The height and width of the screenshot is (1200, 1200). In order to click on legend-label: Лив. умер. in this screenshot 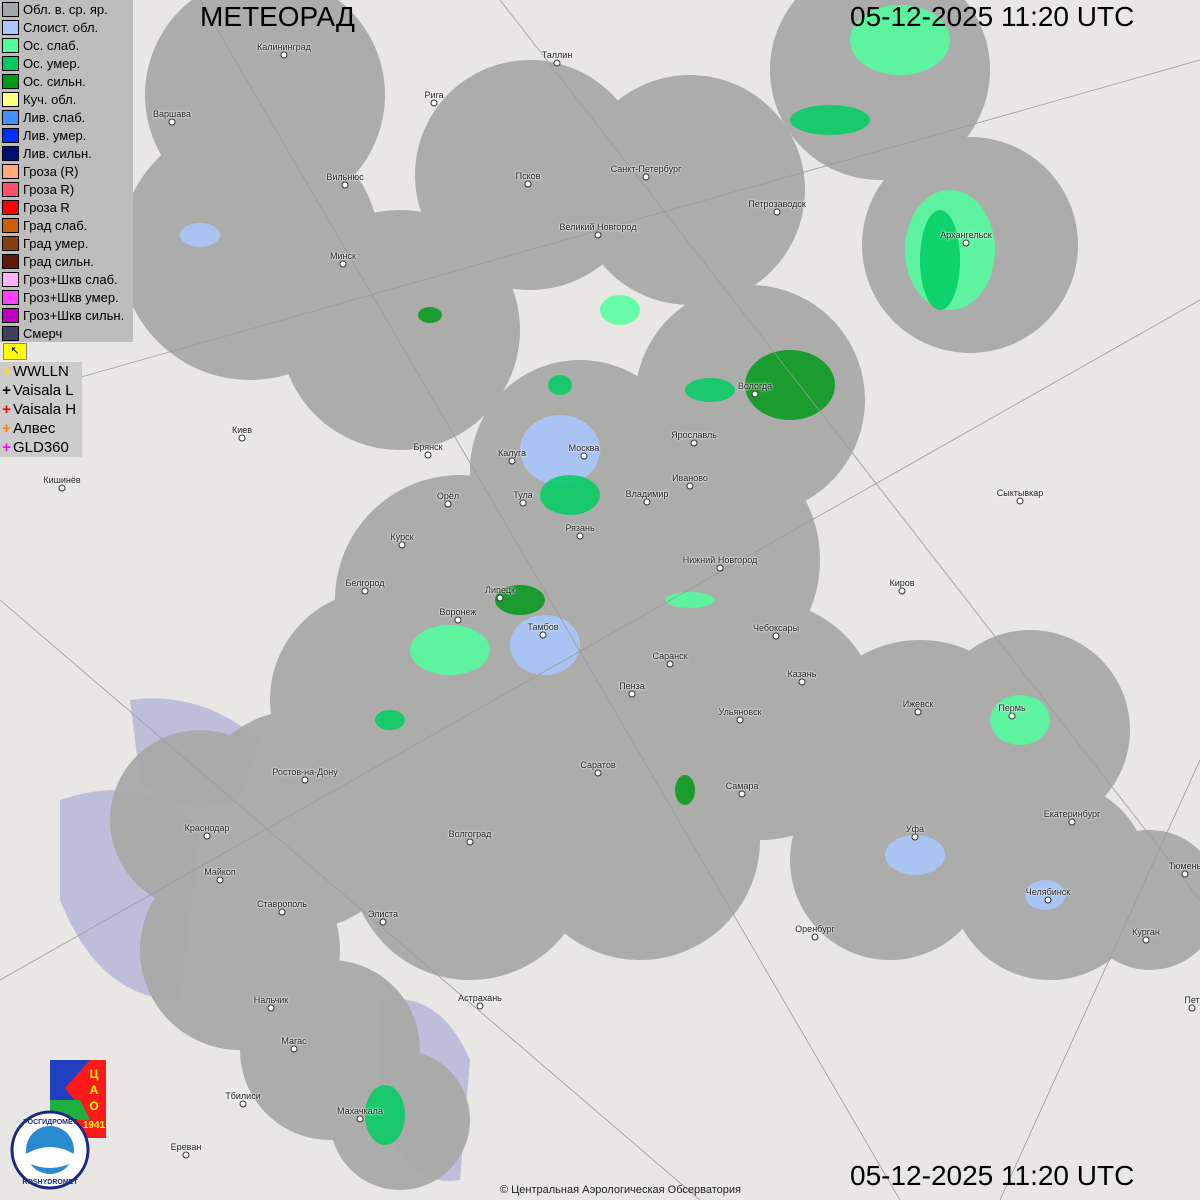, I will do `click(55, 135)`.